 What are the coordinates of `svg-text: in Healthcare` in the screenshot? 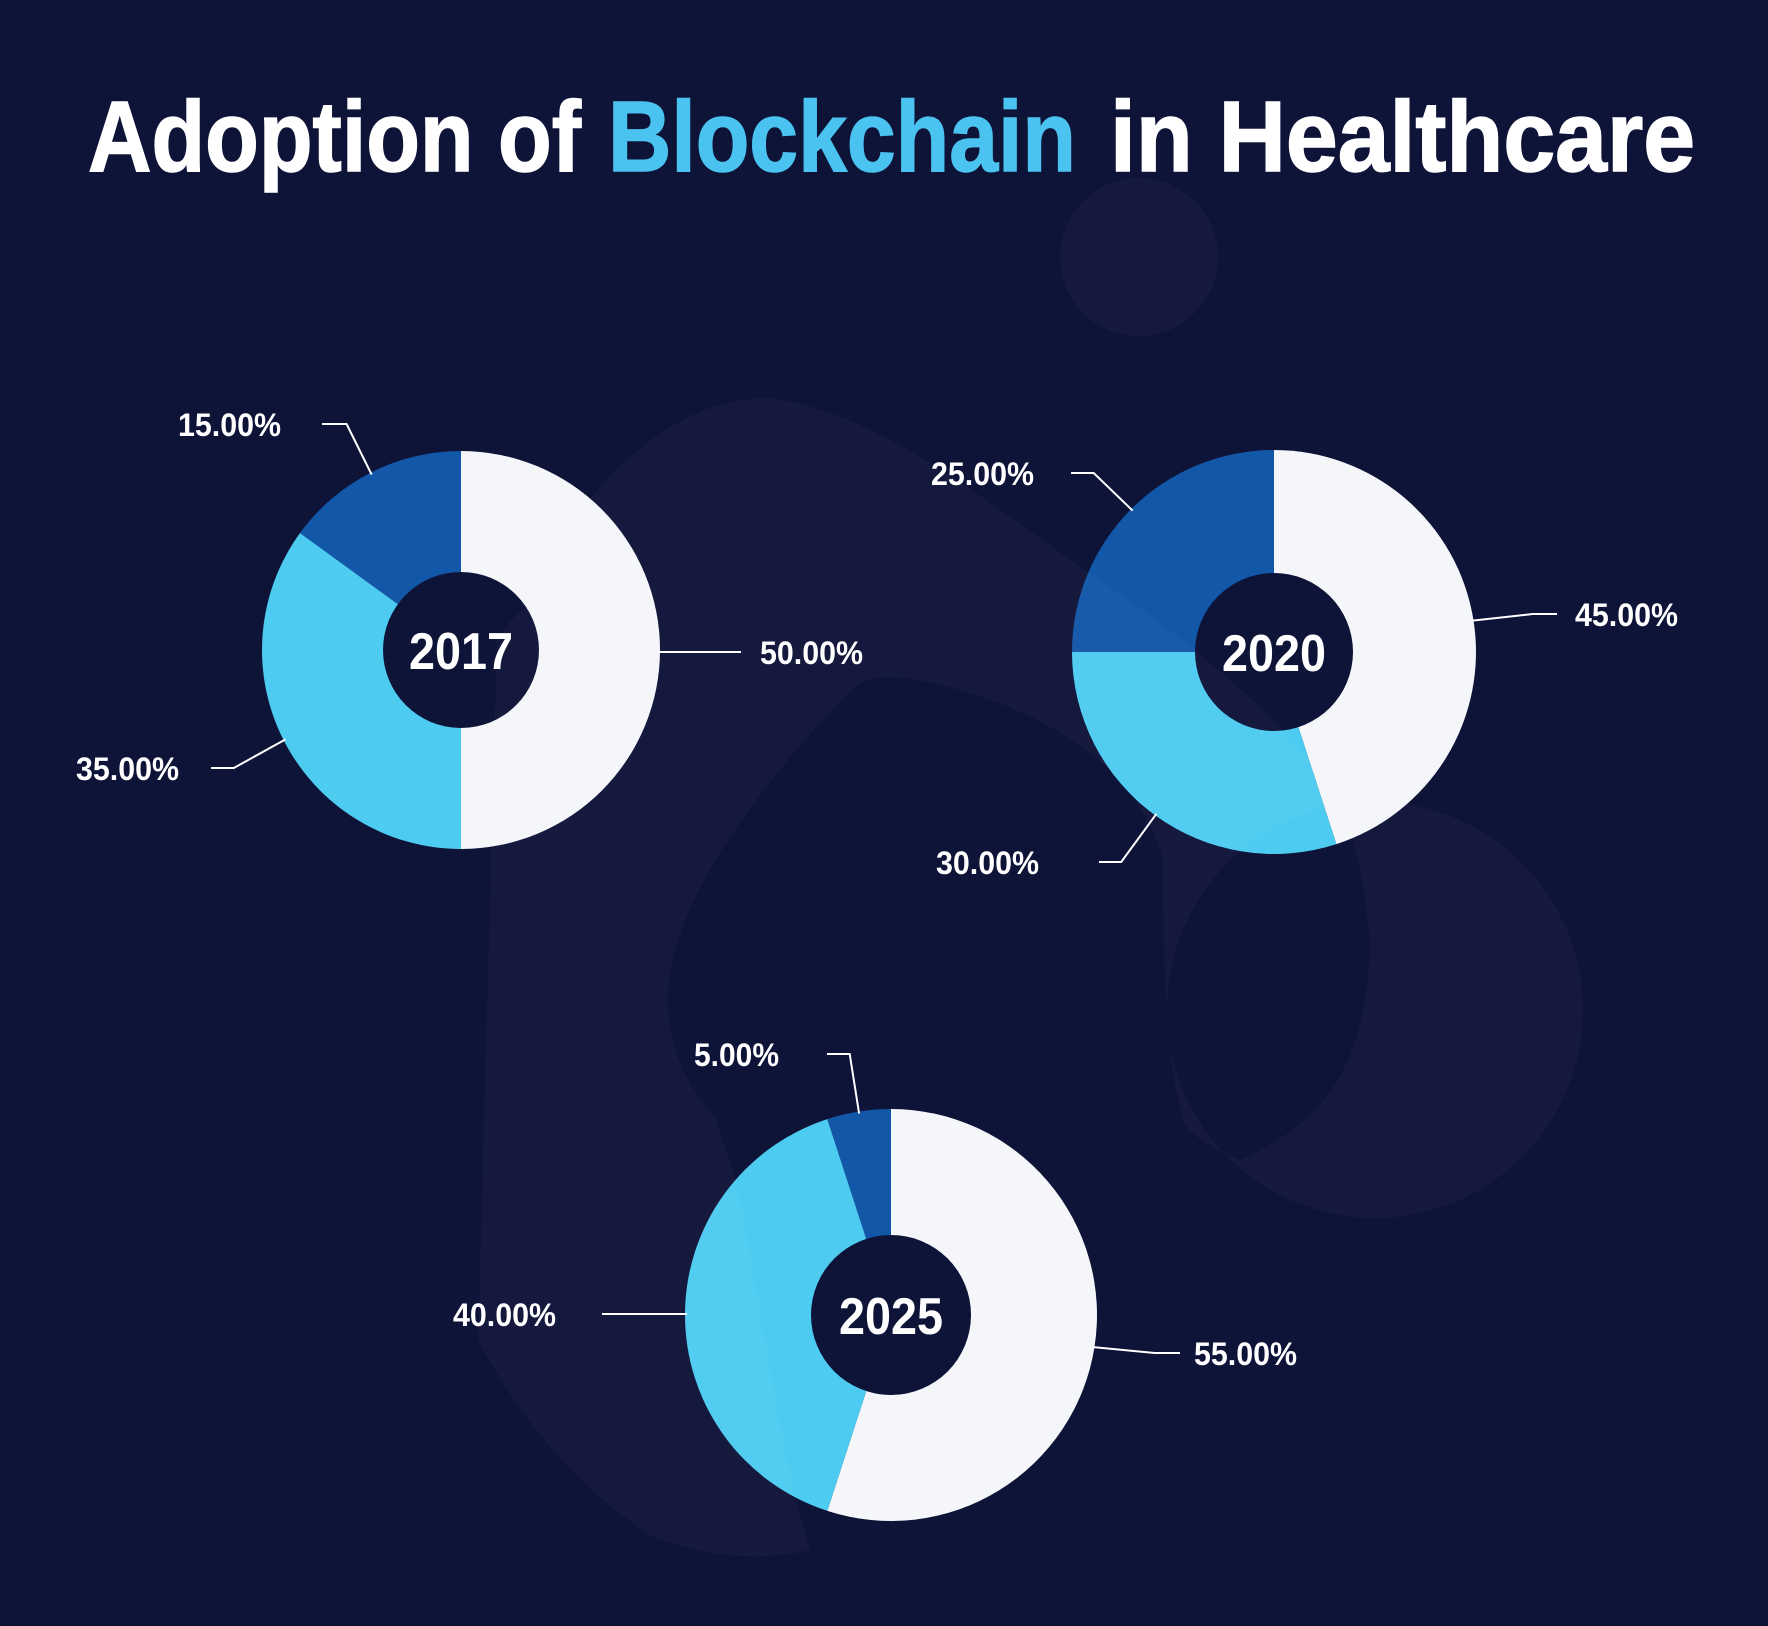 It's located at (1402, 137).